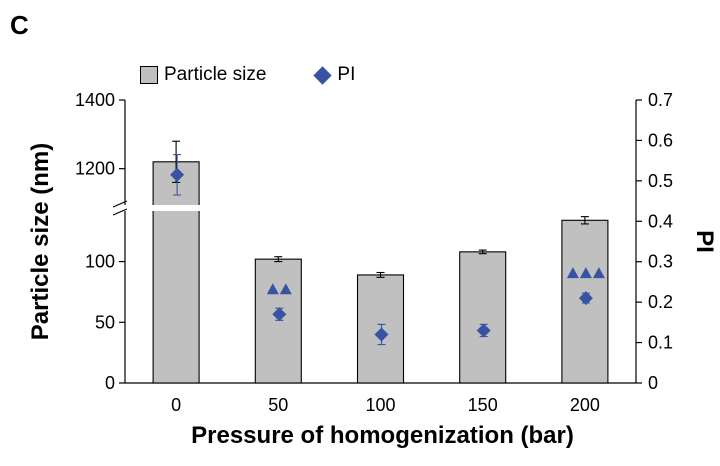 This screenshot has width=720, height=466. What do you see at coordinates (660, 140) in the screenshot?
I see `right-y-tick-label: 0.6` at bounding box center [660, 140].